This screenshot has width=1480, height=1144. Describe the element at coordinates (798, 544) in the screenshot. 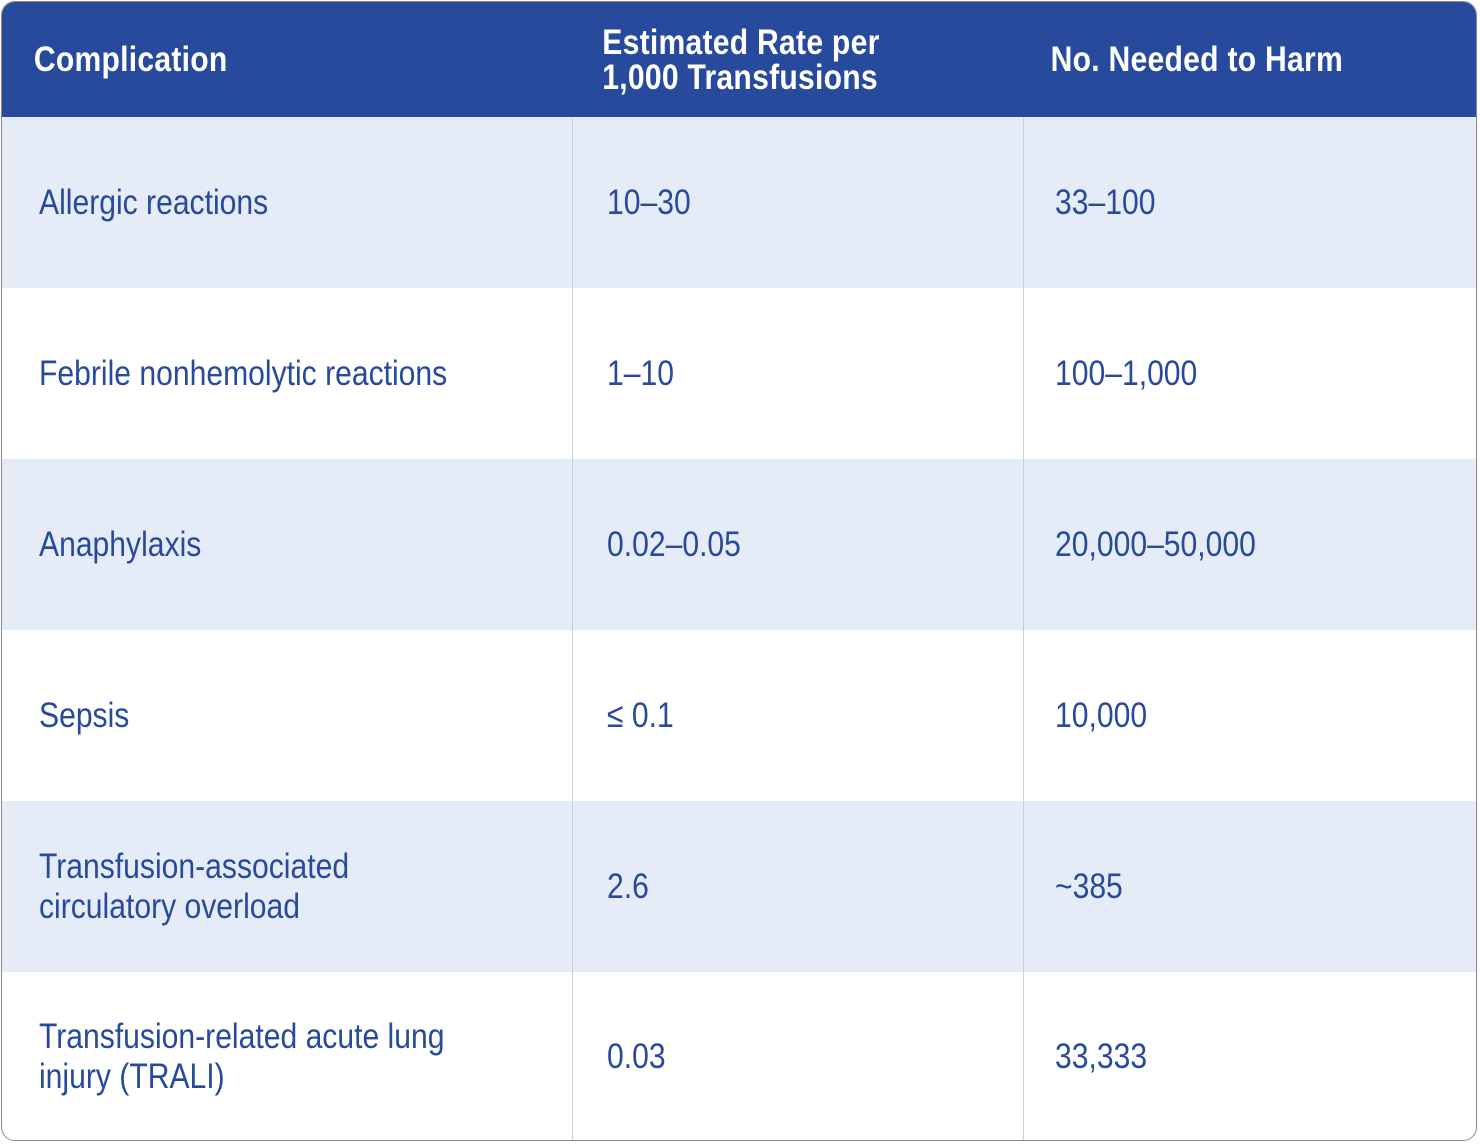

I see `cell-rate: 0.02–0.05` at that location.